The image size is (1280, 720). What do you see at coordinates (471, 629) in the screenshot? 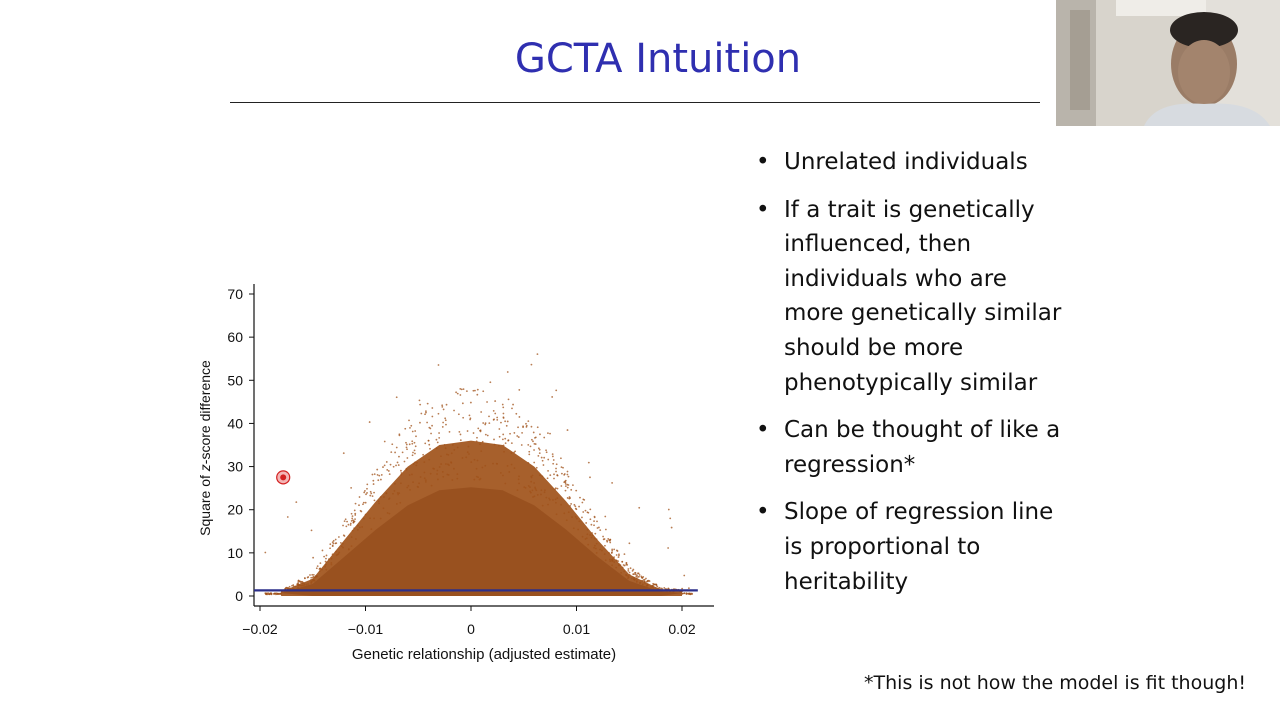
I see `x-tick-label: 0` at bounding box center [471, 629].